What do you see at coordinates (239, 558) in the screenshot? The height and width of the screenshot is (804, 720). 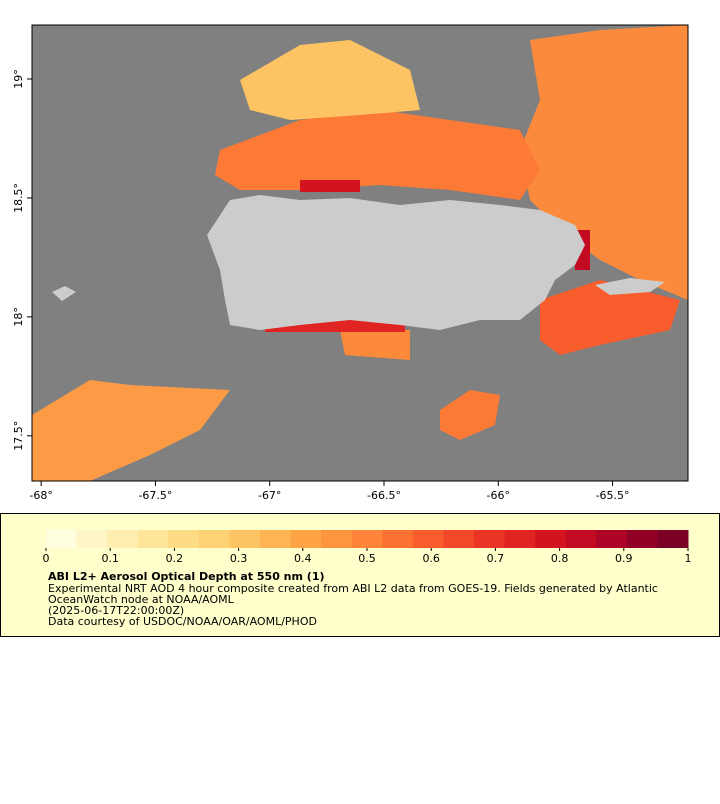 I see `colorbar-tick-label: 0.3` at bounding box center [239, 558].